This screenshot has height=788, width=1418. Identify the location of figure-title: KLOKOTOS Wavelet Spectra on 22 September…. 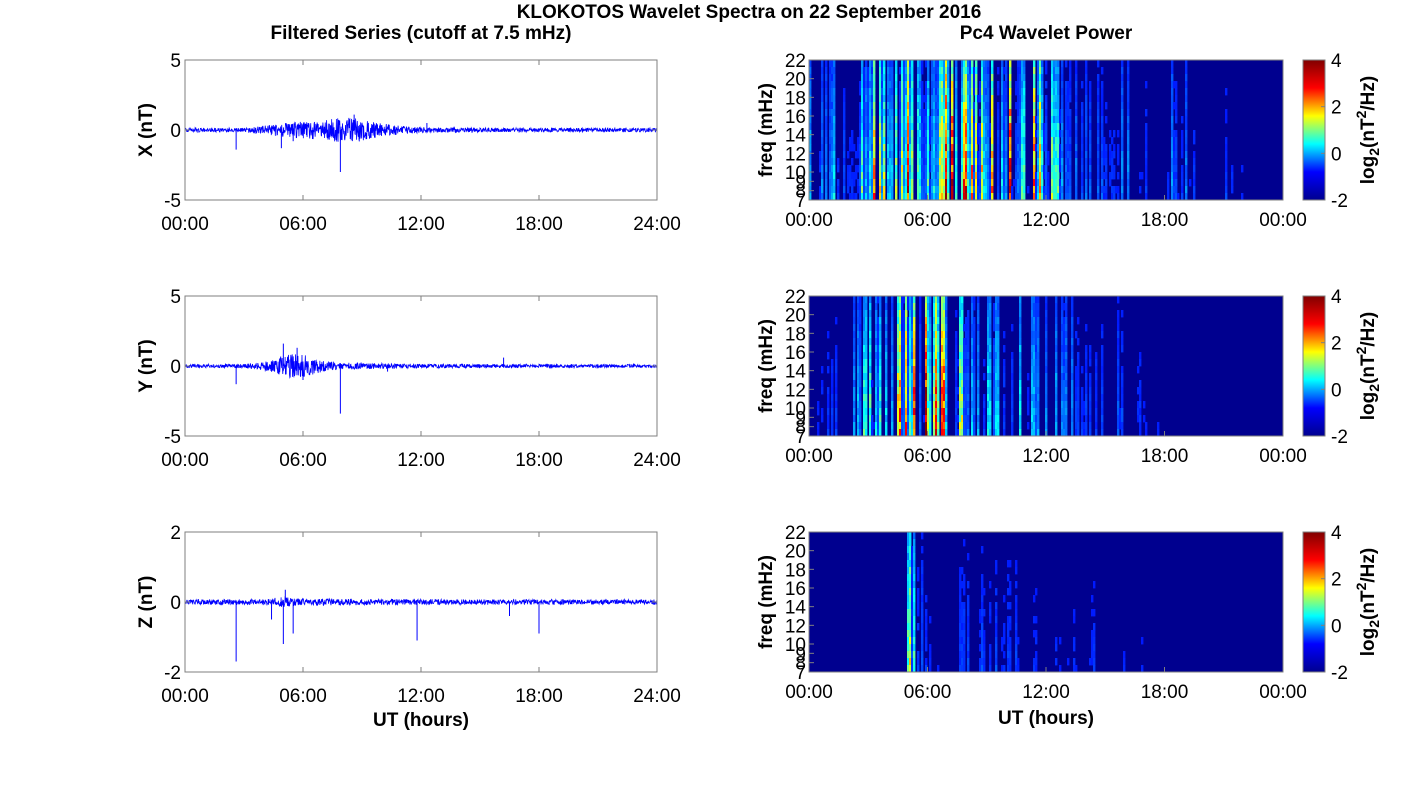
(749, 12).